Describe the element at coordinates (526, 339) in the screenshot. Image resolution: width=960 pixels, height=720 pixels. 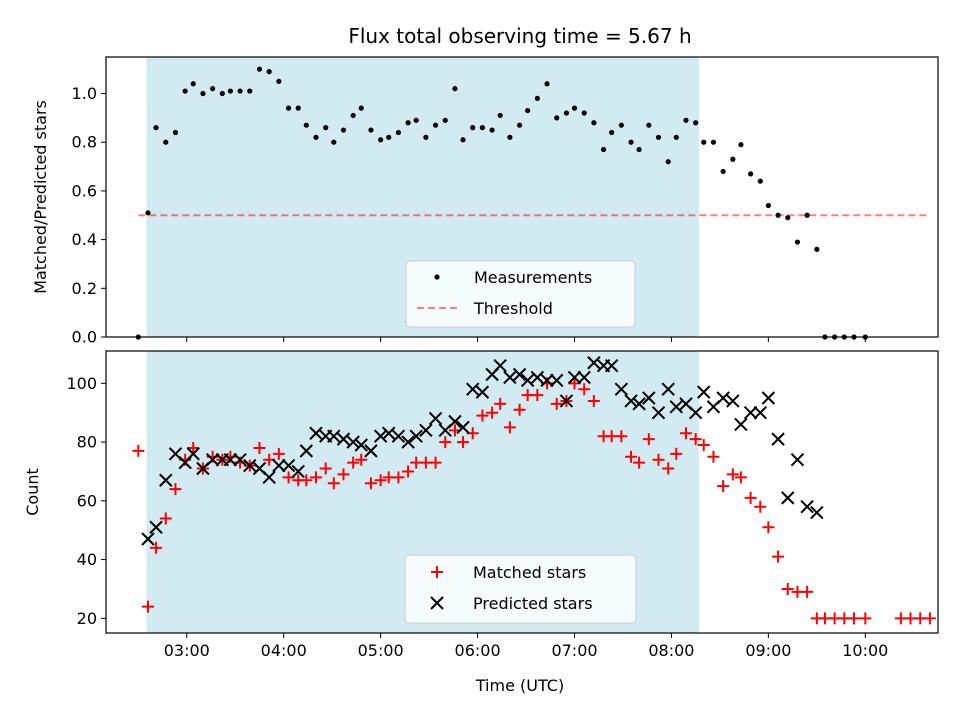
I see `panel-ratio-x-ticks` at that location.